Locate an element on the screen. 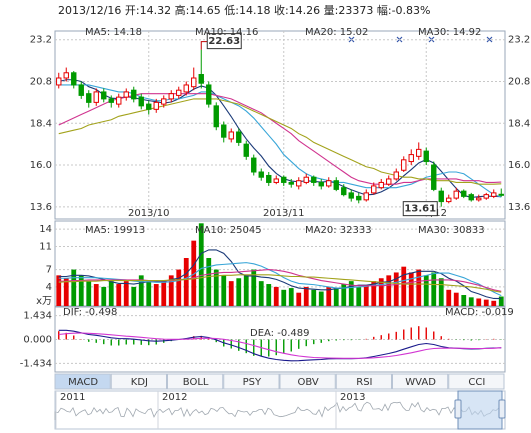 Image resolution: width=531 pixels, height=433 pixels. tab: WVAD is located at coordinates (420, 381).